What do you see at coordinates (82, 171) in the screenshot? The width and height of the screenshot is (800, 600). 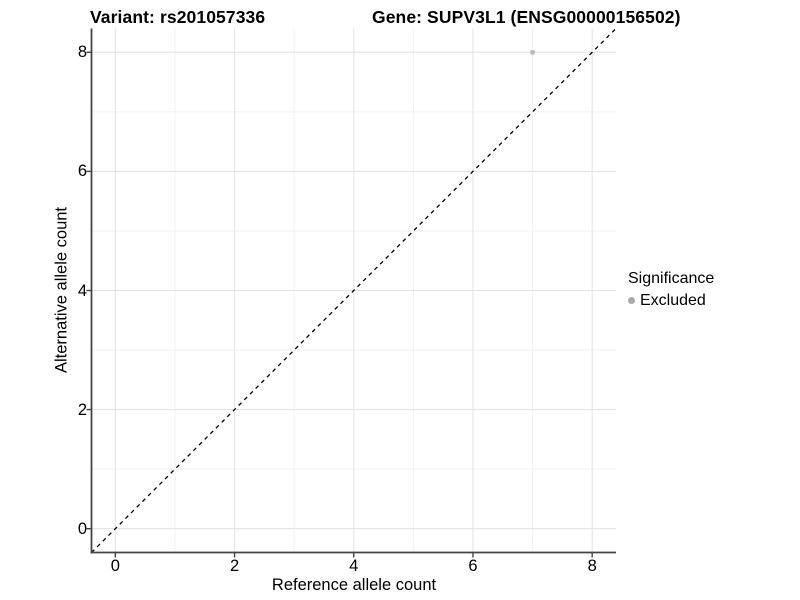 I see `y-tick-label-6: 6` at bounding box center [82, 171].